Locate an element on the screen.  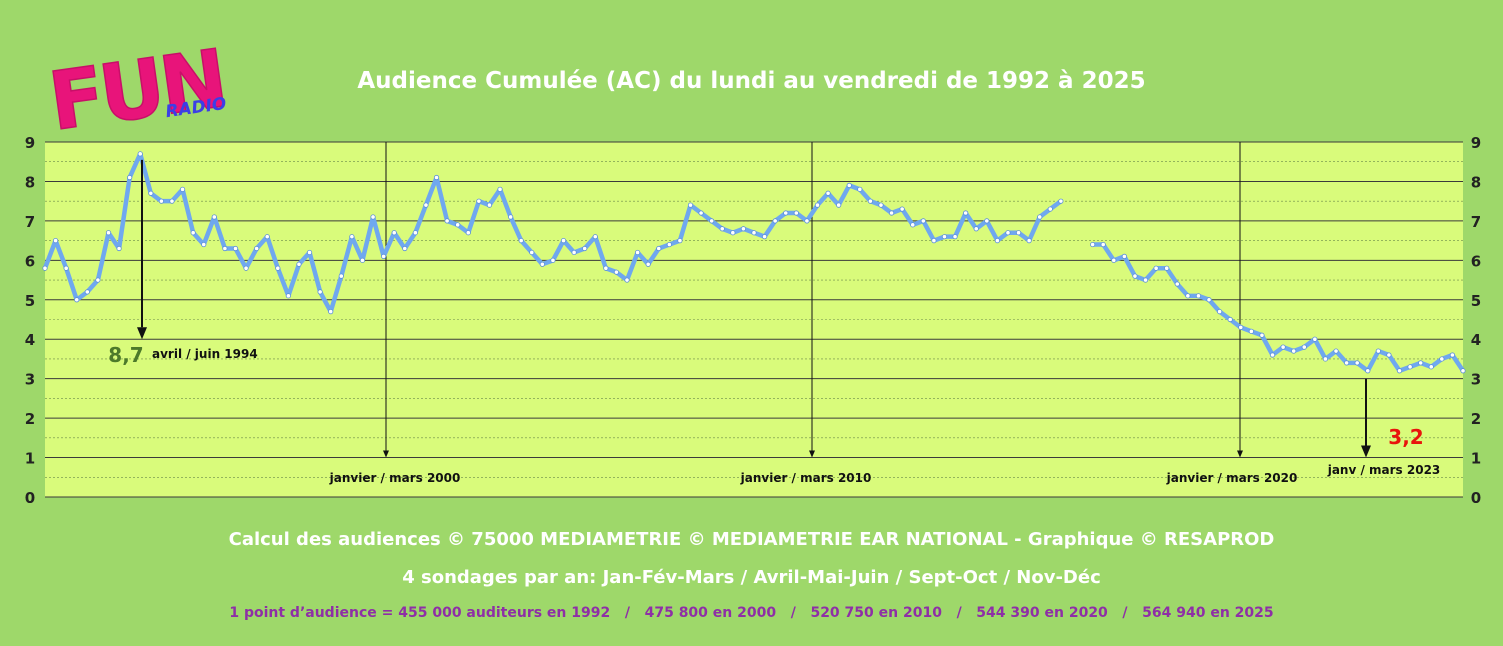
y-axis-left: 0 1 2 3 4 5 6 7 8 9 is located at coordinates (30, 320).